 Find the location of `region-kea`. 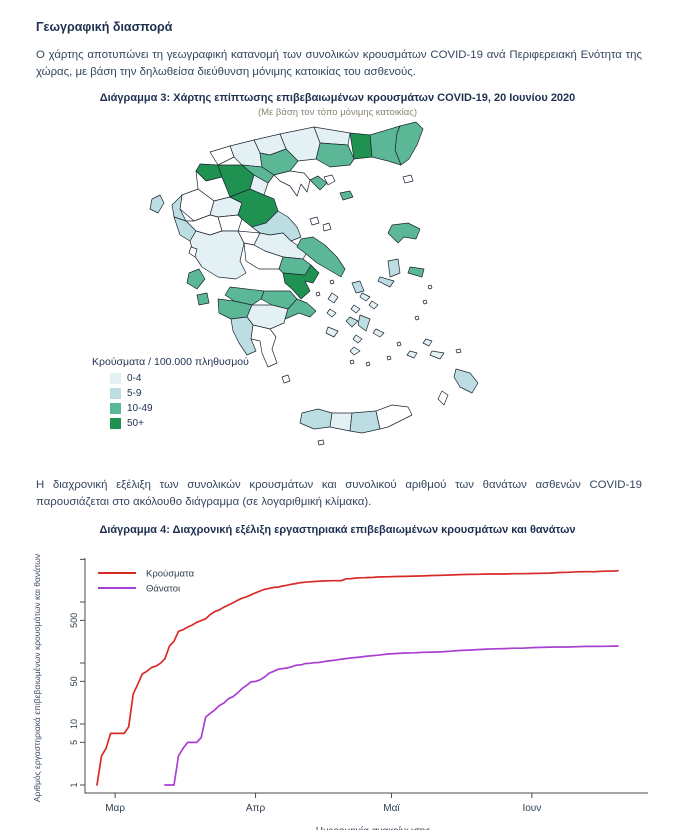

region-kea is located at coordinates (333, 298).